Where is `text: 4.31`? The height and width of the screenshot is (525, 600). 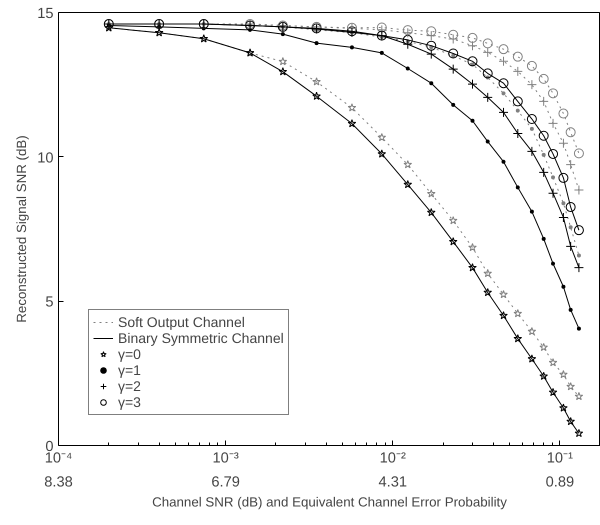 text: 4.31 is located at coordinates (393, 482).